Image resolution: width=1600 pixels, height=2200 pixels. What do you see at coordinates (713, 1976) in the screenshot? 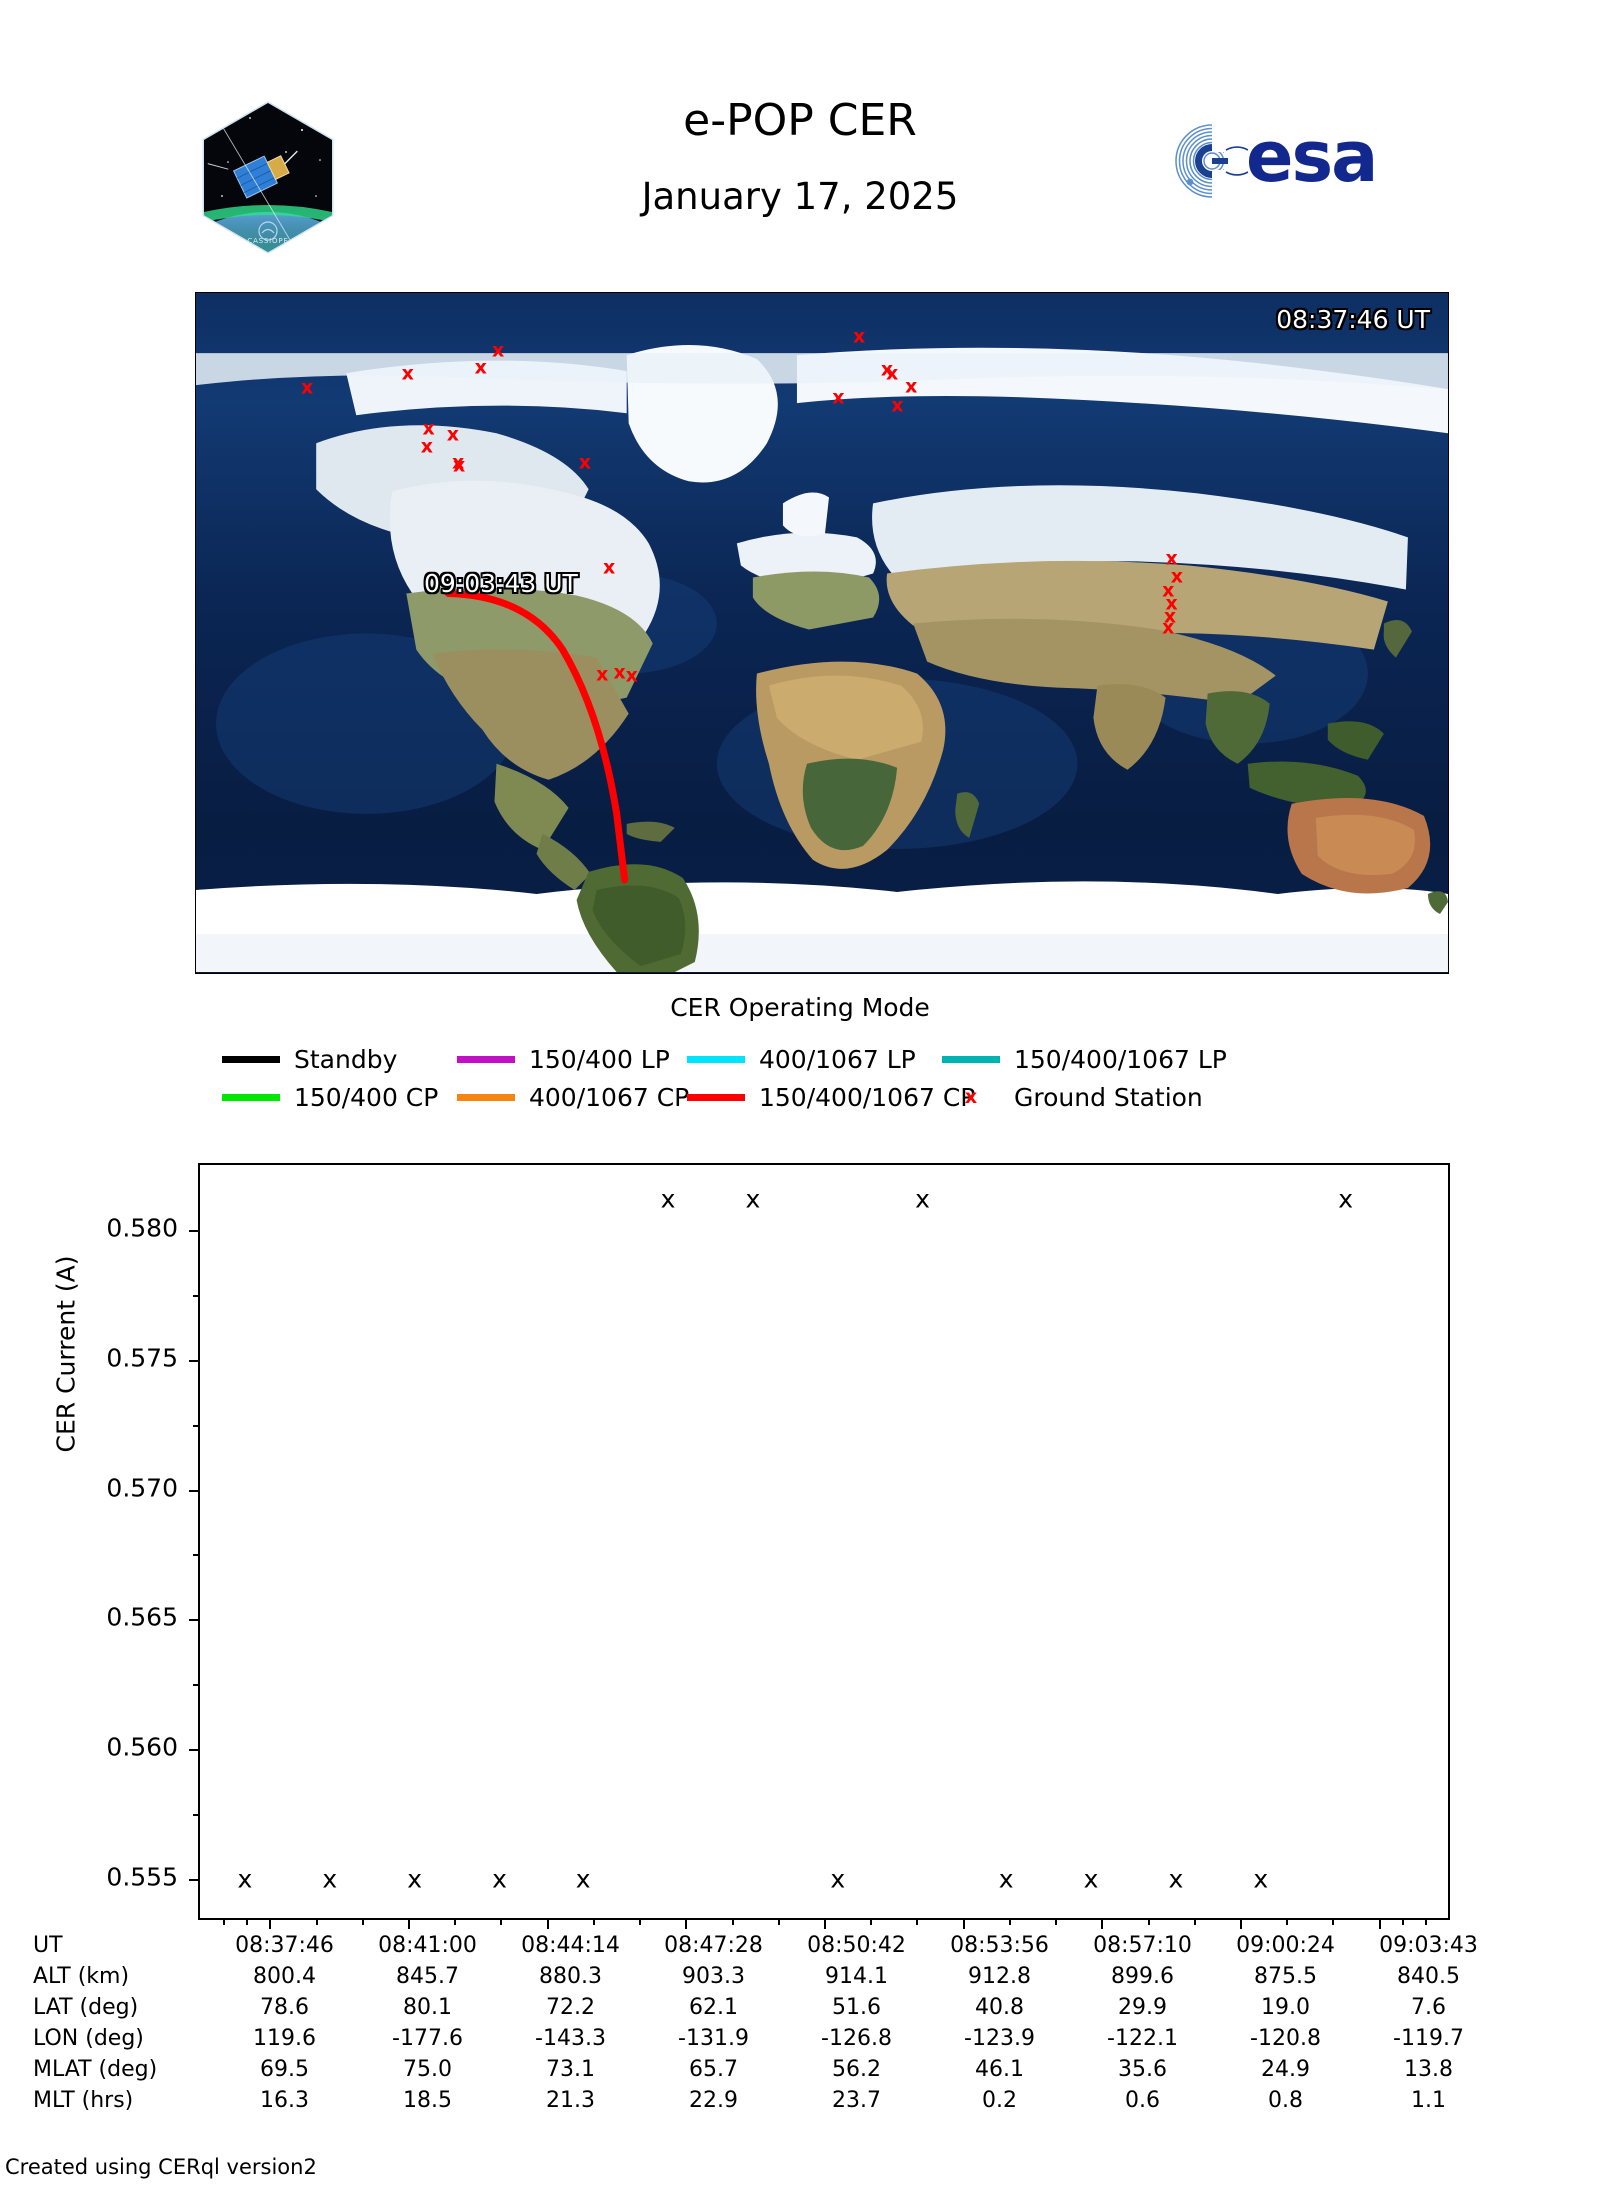
I see `table-cell: 903.3` at bounding box center [713, 1976].